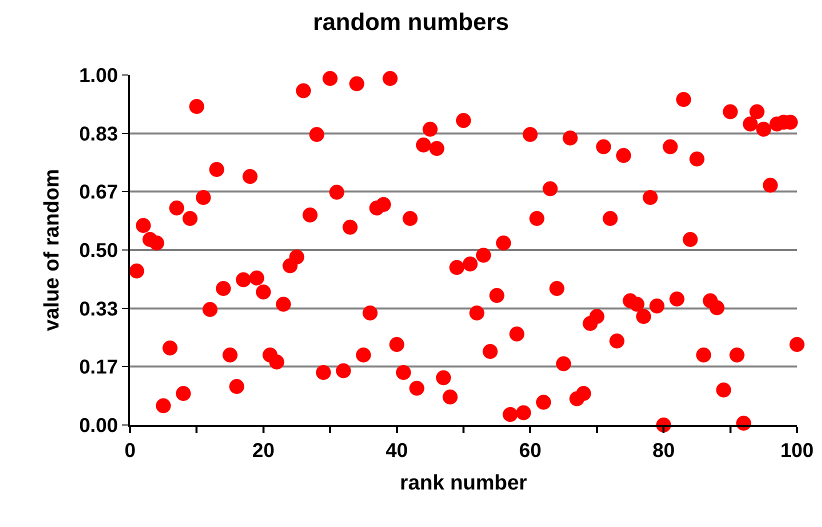  I want to click on x-tick-label: 40, so click(397, 451).